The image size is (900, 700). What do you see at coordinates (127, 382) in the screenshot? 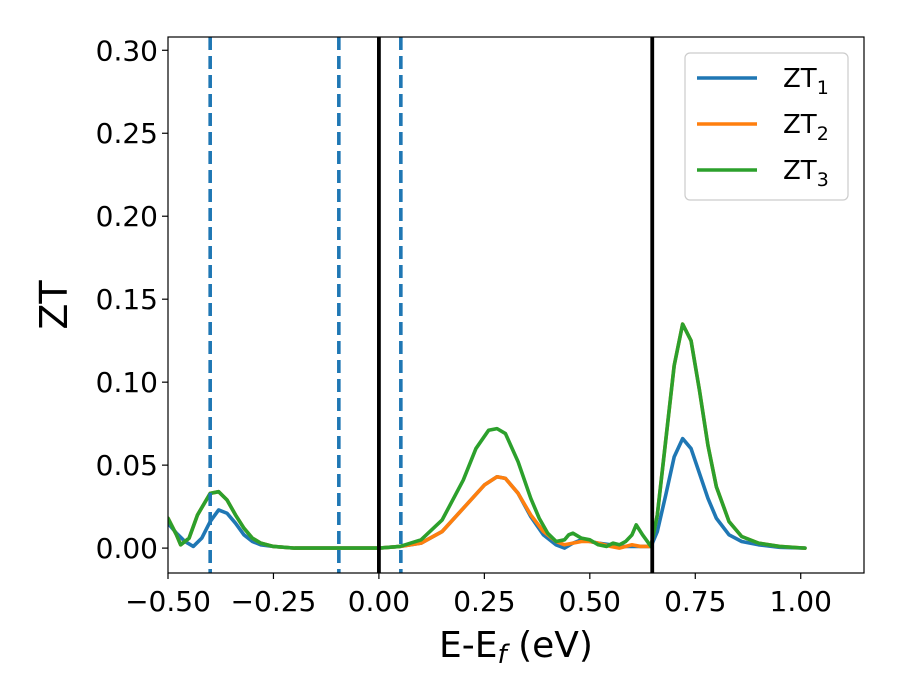
I see `y-tick-label: 0.10` at bounding box center [127, 382].